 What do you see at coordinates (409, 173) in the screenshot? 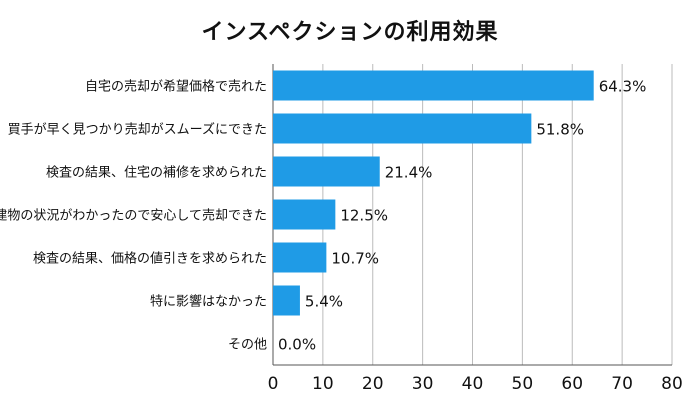
I see `data-label: 21.4%` at bounding box center [409, 173].